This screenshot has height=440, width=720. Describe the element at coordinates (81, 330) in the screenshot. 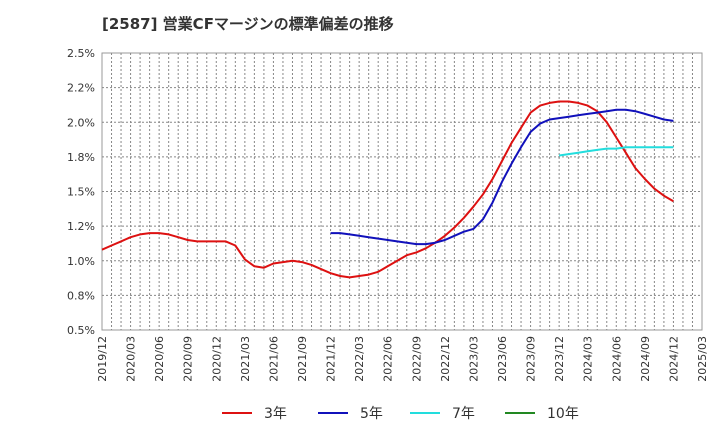

I see `y-tick-label: 0.5%` at that location.